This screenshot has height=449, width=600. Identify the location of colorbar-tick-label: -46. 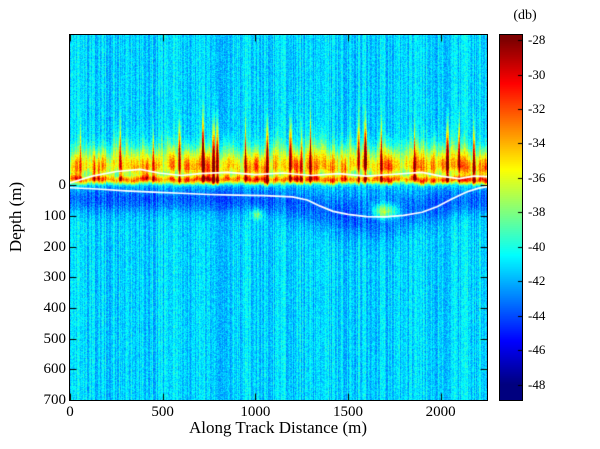
(537, 350).